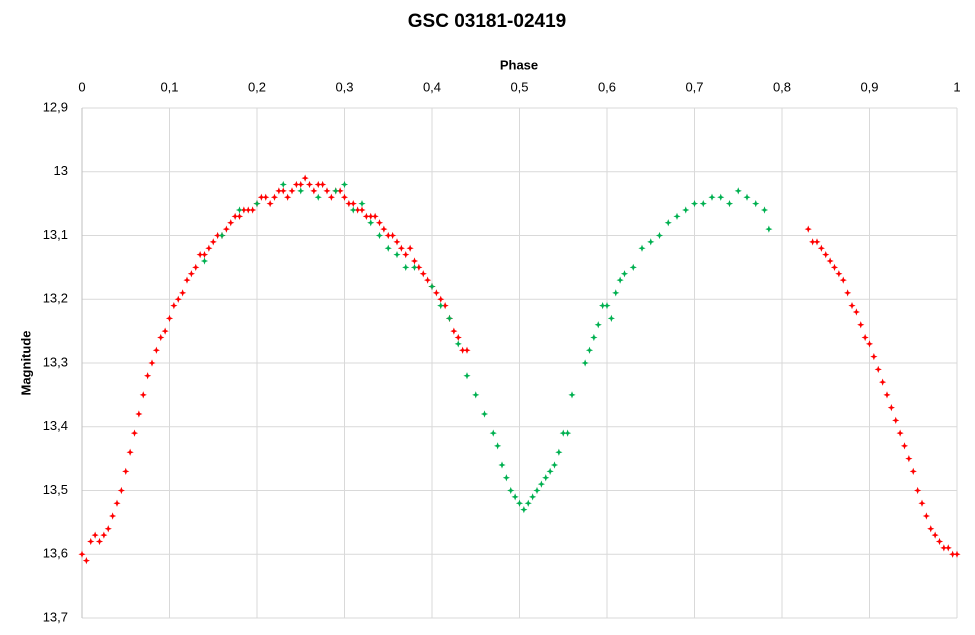  What do you see at coordinates (519, 64) in the screenshot?
I see `x-axis-title: Phase` at bounding box center [519, 64].